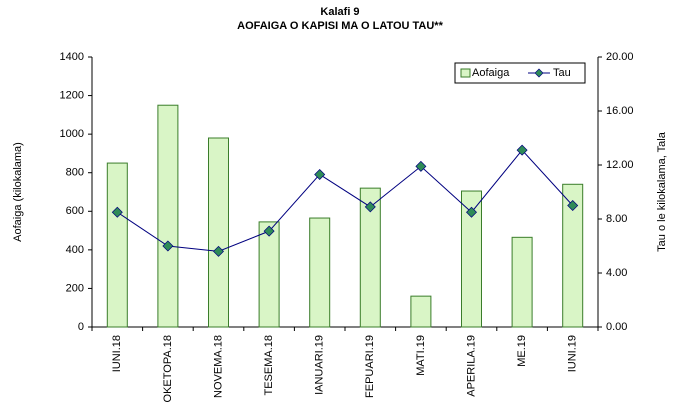 This screenshot has width=680, height=412. Describe the element at coordinates (117, 353) in the screenshot. I see `x-tick-label: IUNI.18` at that location.